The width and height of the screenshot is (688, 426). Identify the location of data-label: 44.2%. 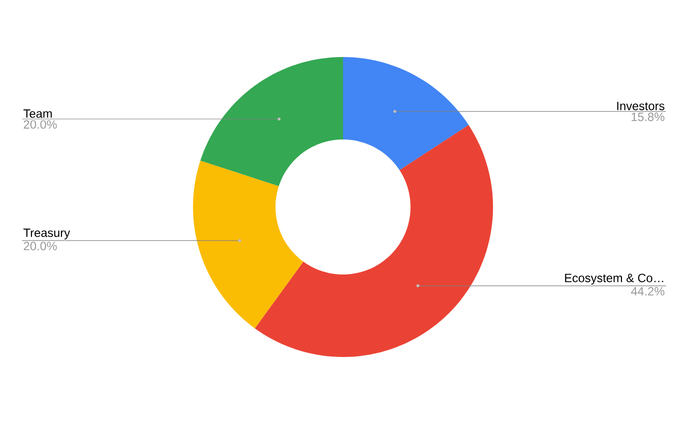
(647, 291).